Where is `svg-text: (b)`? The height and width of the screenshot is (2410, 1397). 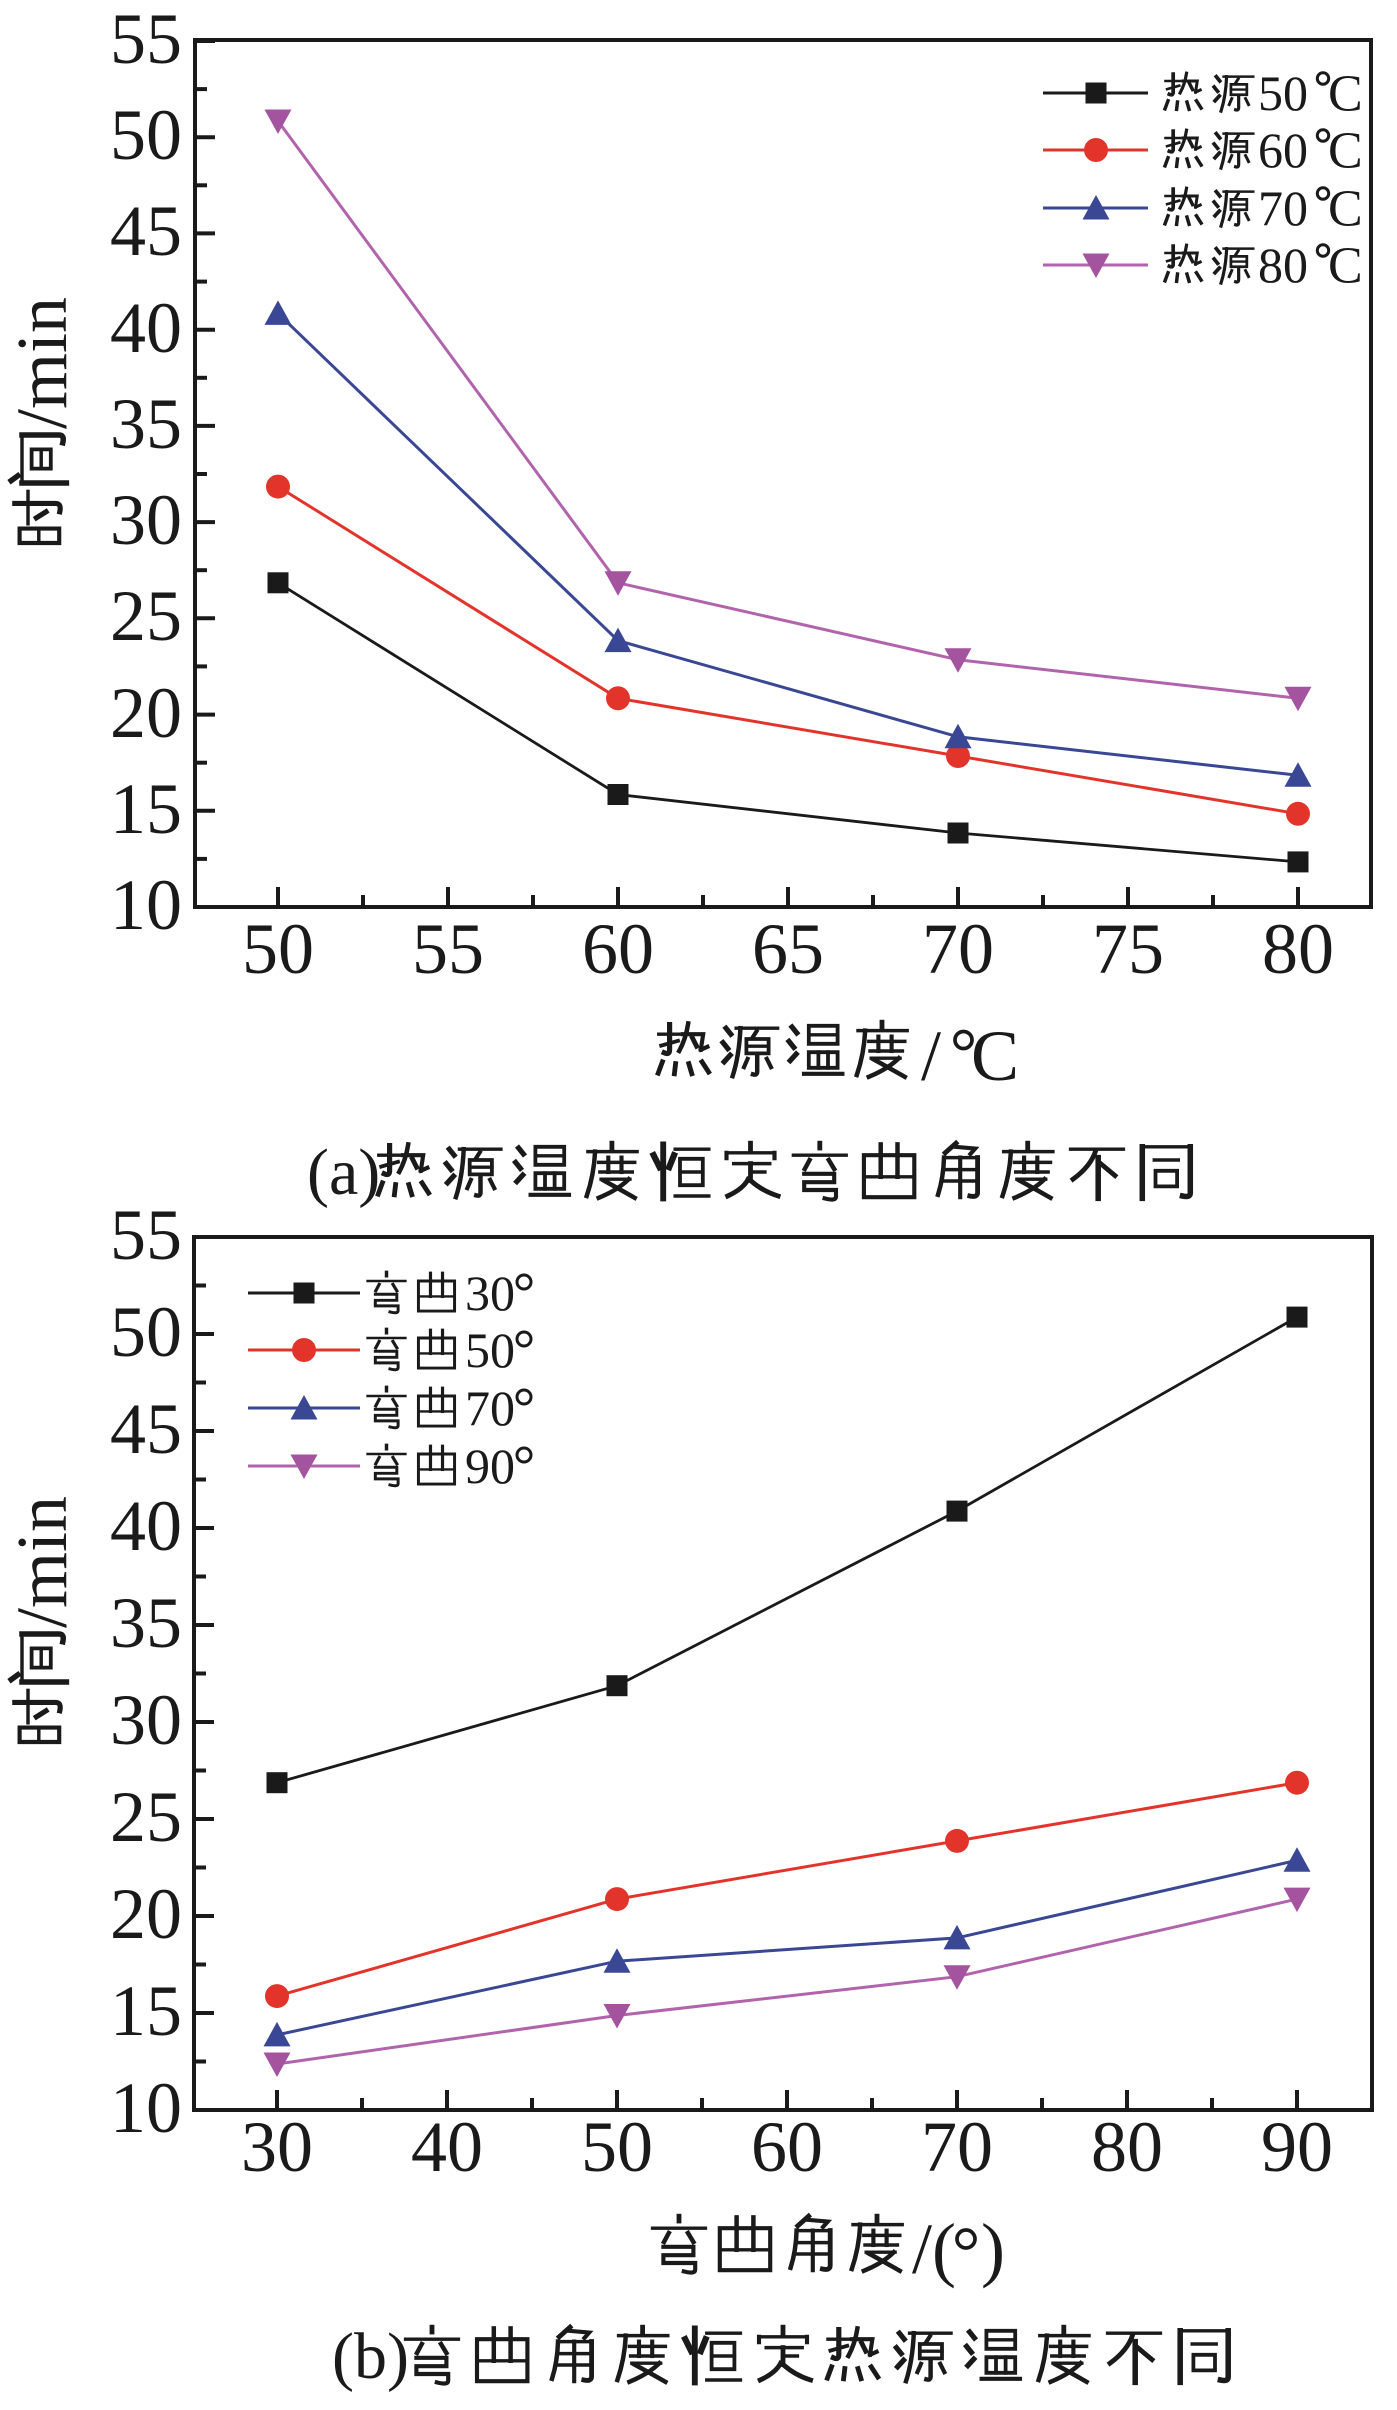 svg-text: (b) is located at coordinates (370, 2356).